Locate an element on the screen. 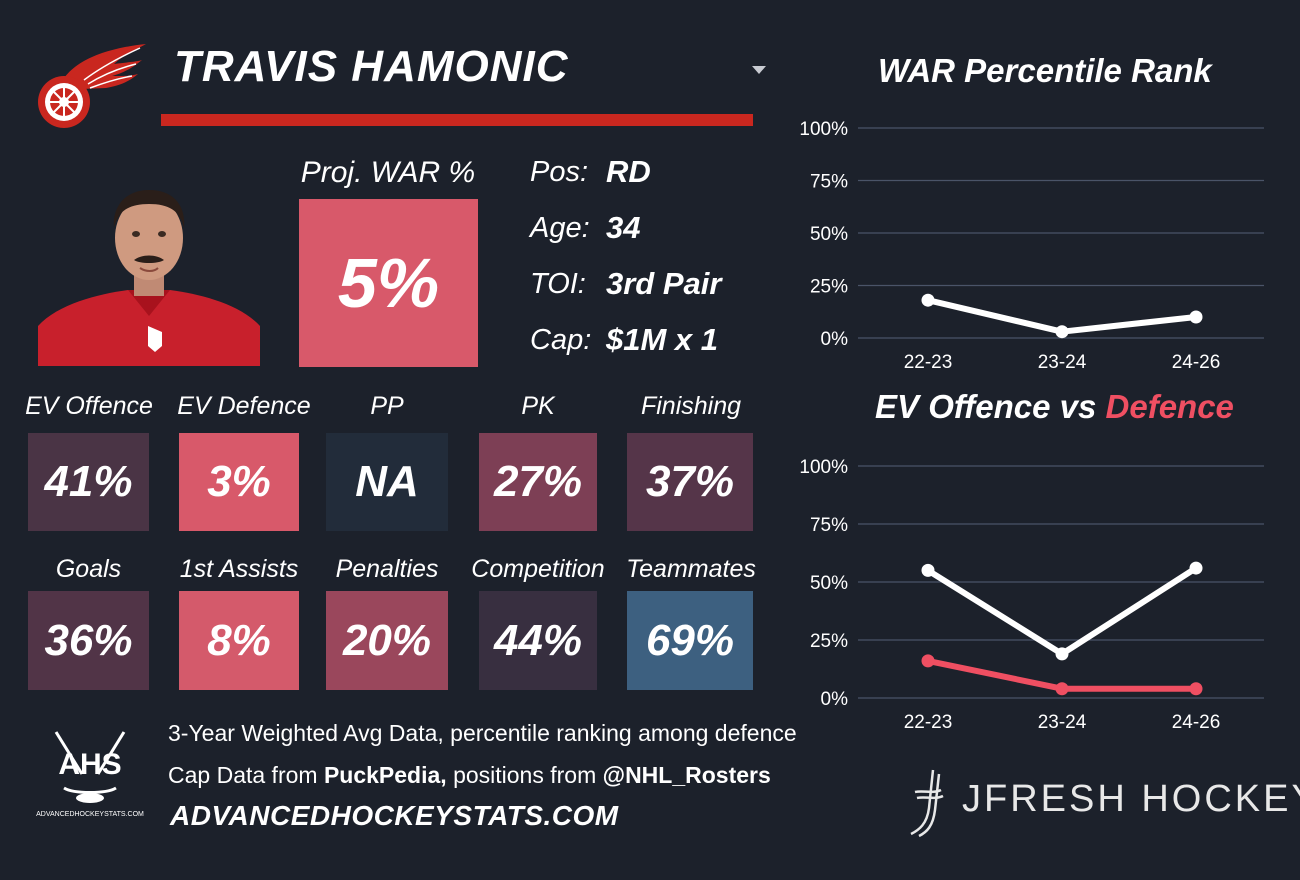 The height and width of the screenshot is (880, 1300). jfresh-hockey-brand: JFRESH HOCKEY is located at coordinates (1131, 799).